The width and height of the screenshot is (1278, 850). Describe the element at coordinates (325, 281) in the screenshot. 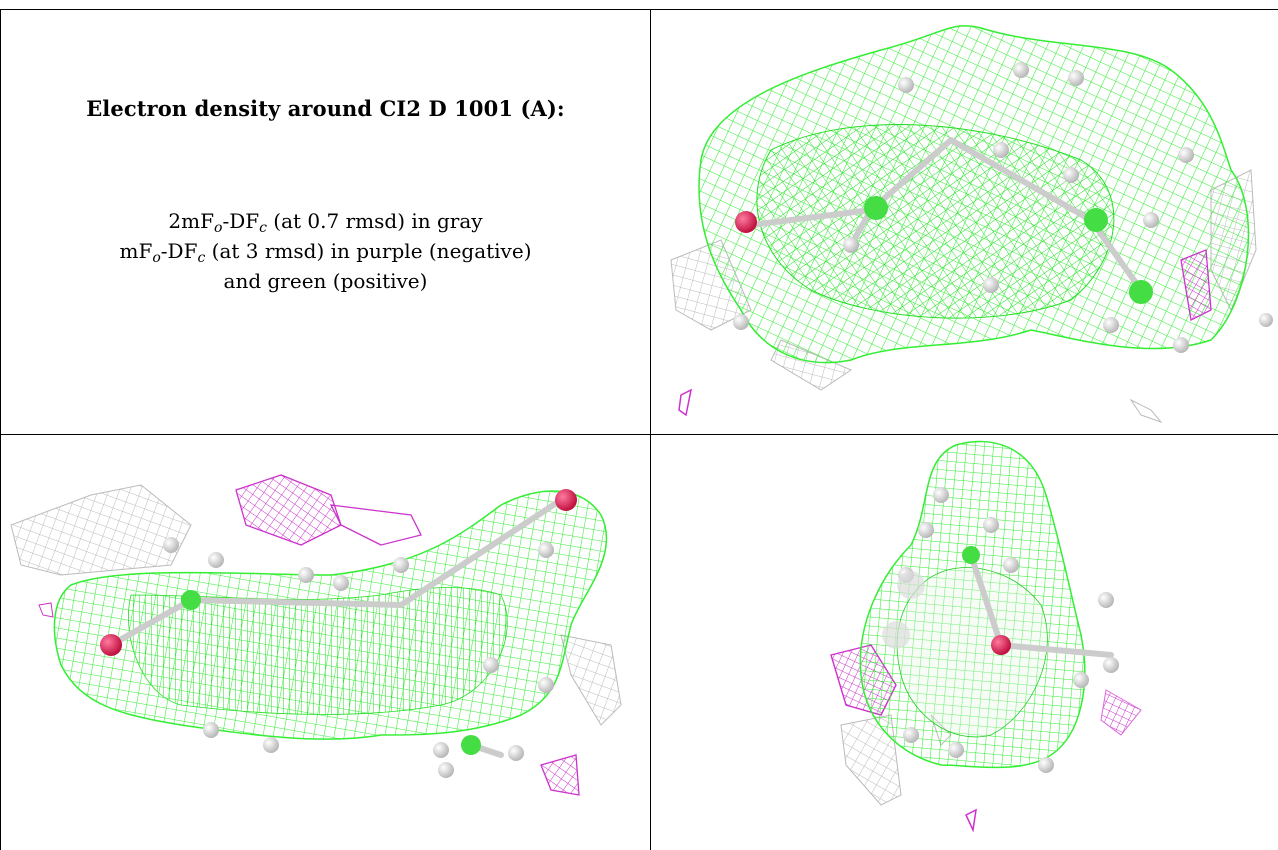

I see `legend-line-3: and green (positive)` at that location.